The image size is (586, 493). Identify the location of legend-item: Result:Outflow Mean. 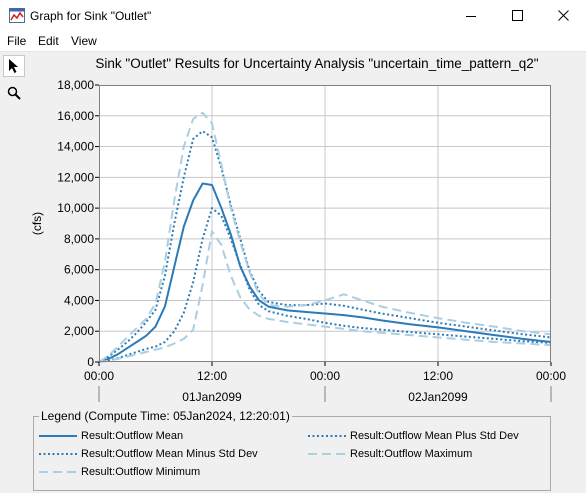
(111, 436).